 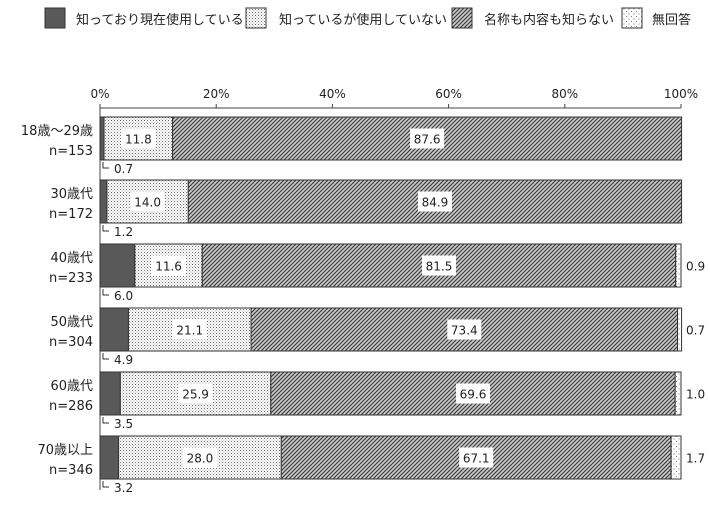 I want to click on value-label: 67.1, so click(x=476, y=459).